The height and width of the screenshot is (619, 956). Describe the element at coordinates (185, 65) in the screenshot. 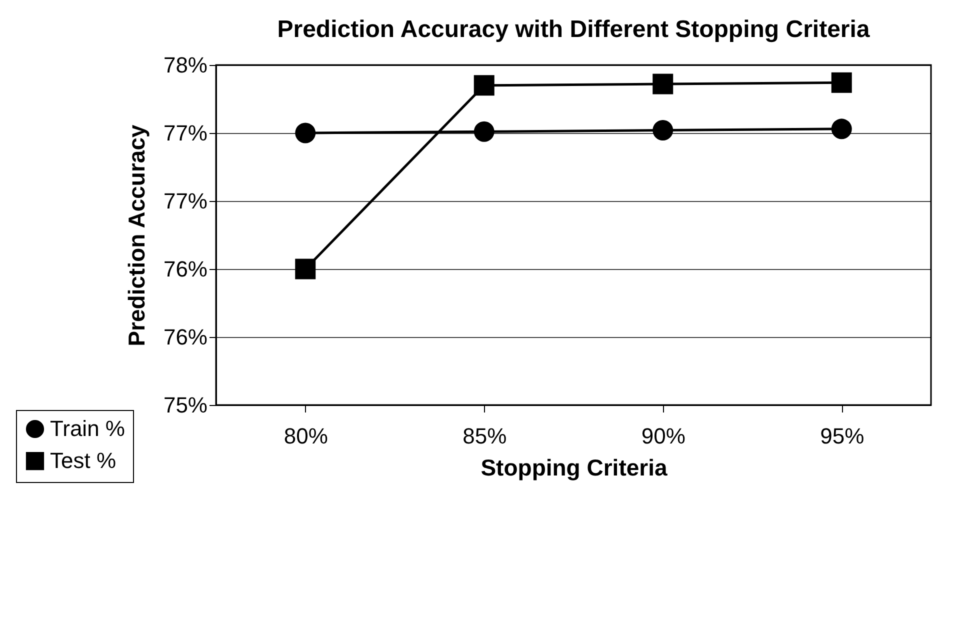

I see `y-tick-label: 78%` at that location.